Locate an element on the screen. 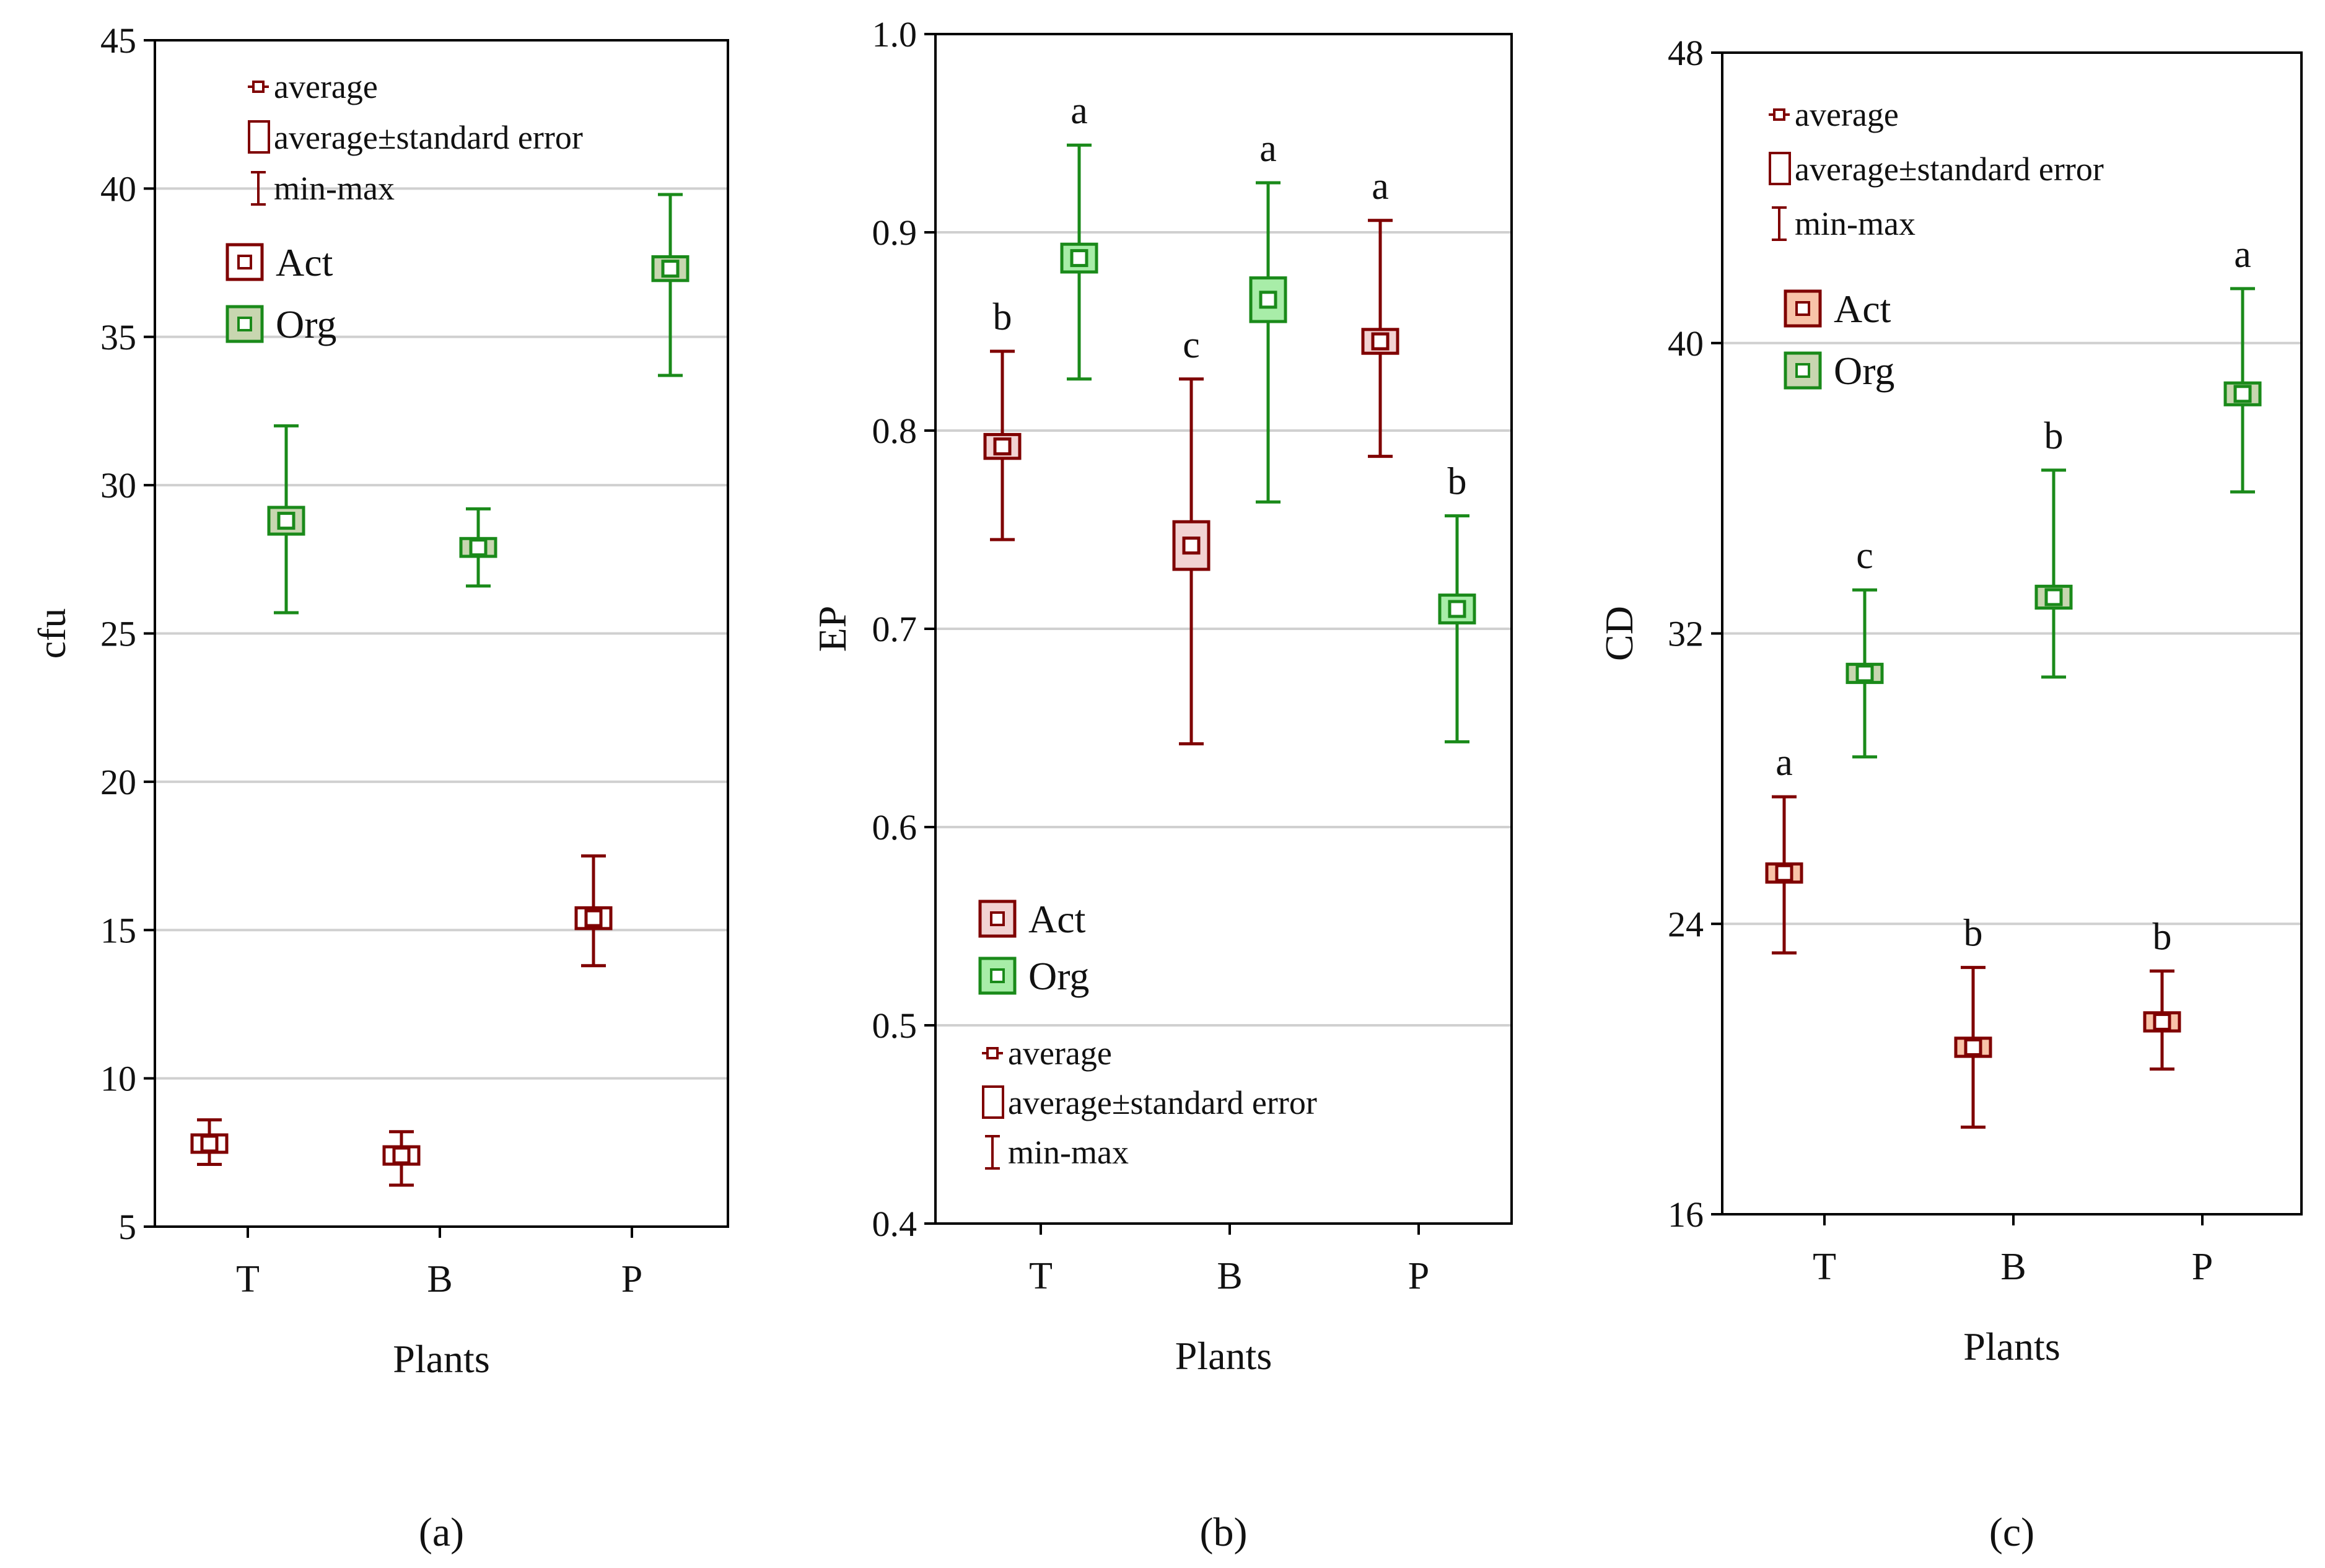 Image resolution: width=2325 pixels, height=1568 pixels. panel-label: (b) is located at coordinates (1224, 1532).